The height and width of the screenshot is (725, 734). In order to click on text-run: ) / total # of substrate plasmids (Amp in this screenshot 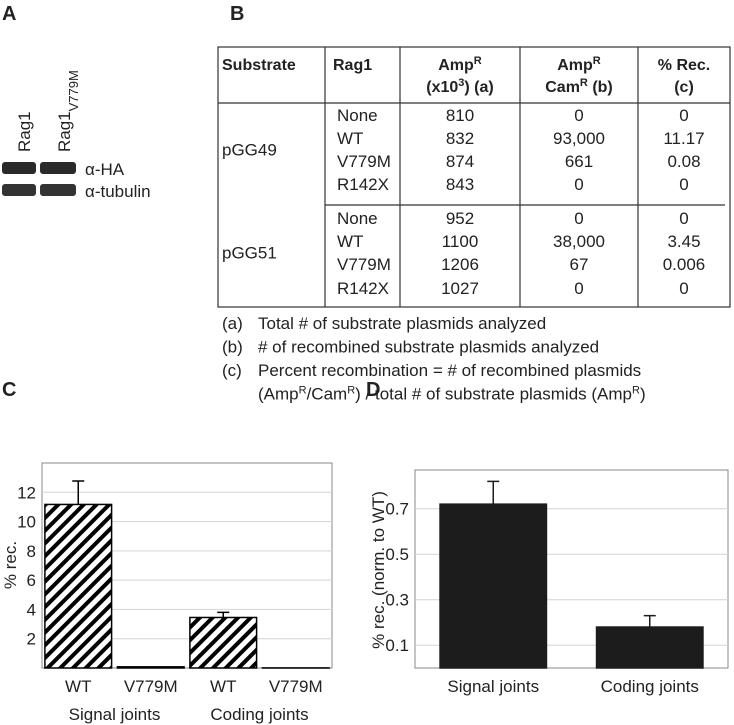, I will do `click(493, 394)`.